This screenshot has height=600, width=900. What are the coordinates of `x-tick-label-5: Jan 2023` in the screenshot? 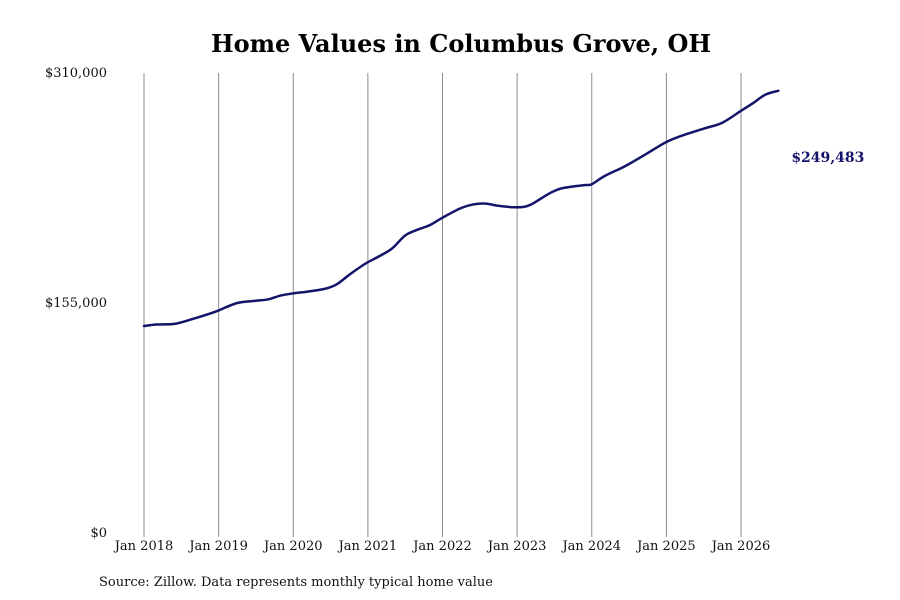 It's located at (516, 546).